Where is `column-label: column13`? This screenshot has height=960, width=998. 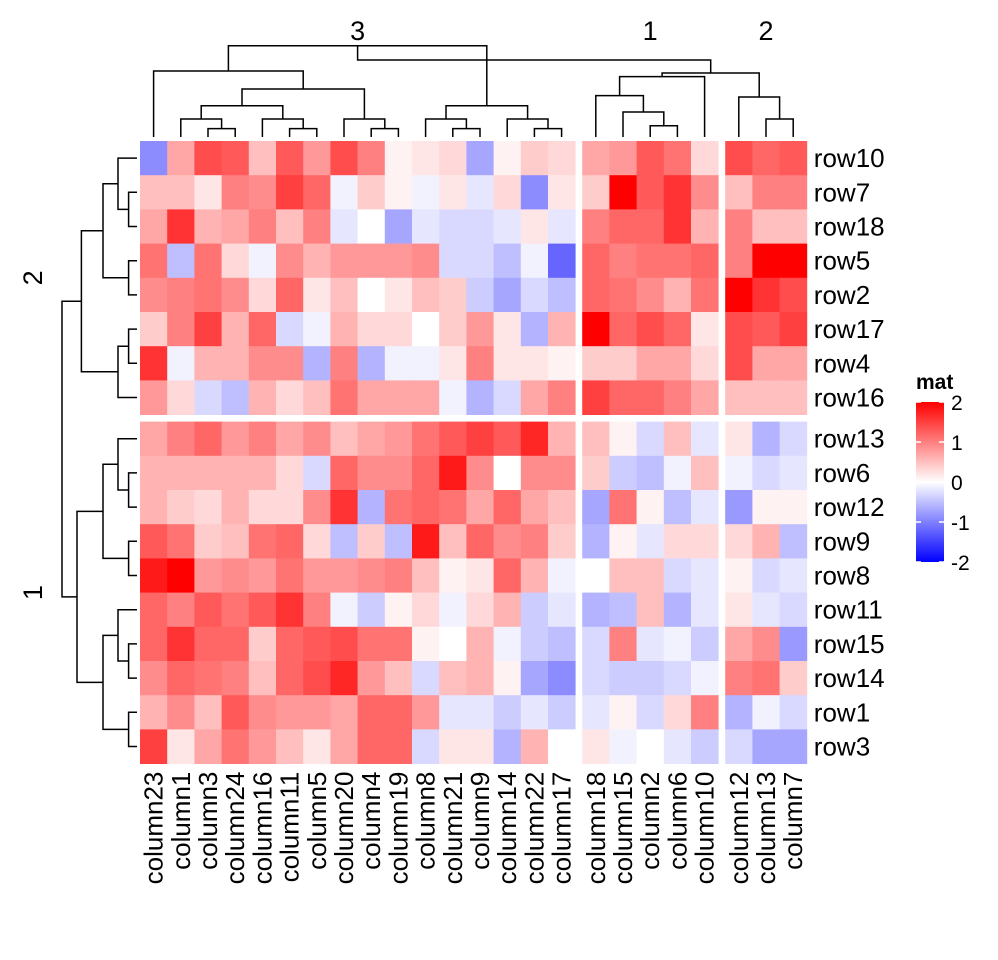 column-label: column13 is located at coordinates (766, 828).